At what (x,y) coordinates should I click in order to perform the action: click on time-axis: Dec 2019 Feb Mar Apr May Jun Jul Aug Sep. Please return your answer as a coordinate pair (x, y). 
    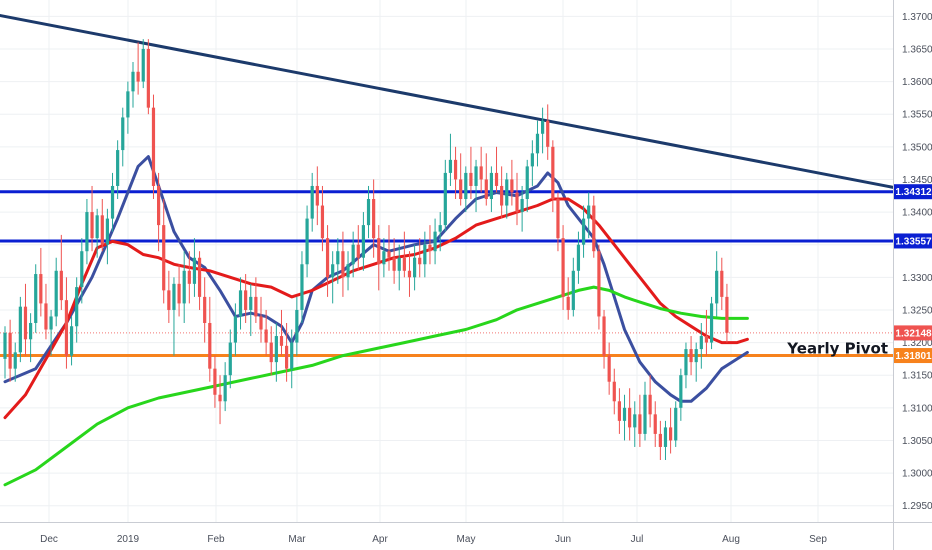
    Looking at the image, I should click on (466, 534).